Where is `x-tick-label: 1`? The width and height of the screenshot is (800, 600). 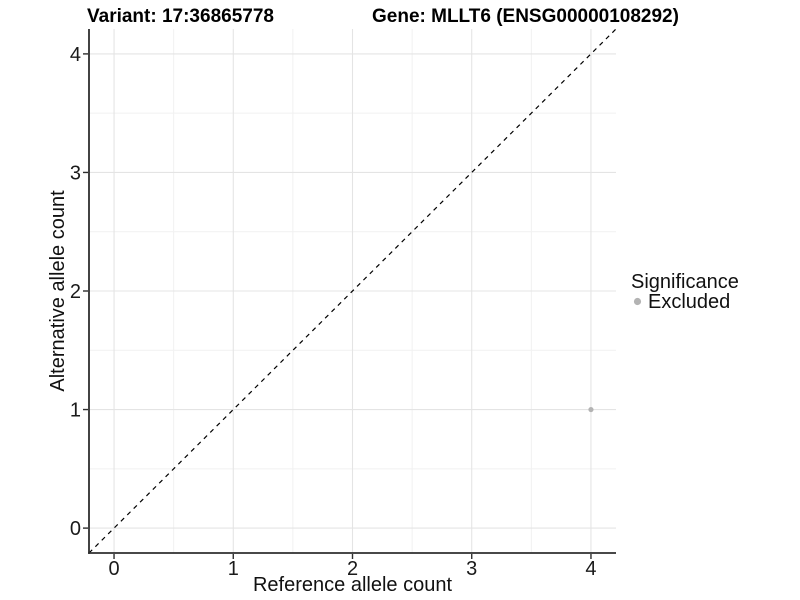
x-tick-label: 1 is located at coordinates (233, 569).